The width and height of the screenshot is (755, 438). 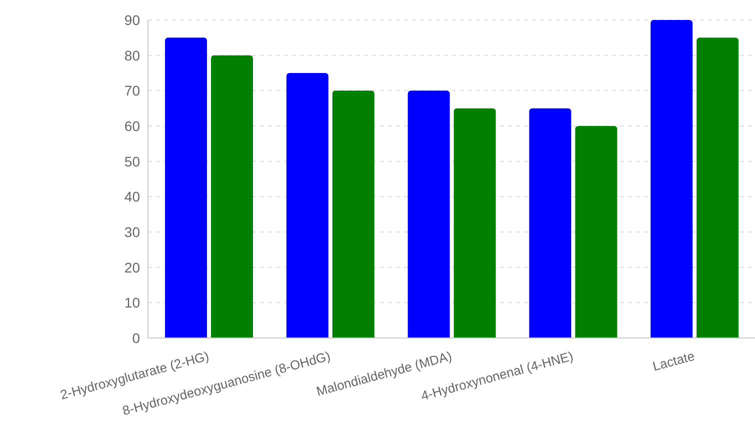 What do you see at coordinates (132, 302) in the screenshot?
I see `y-tick-label: 10` at bounding box center [132, 302].